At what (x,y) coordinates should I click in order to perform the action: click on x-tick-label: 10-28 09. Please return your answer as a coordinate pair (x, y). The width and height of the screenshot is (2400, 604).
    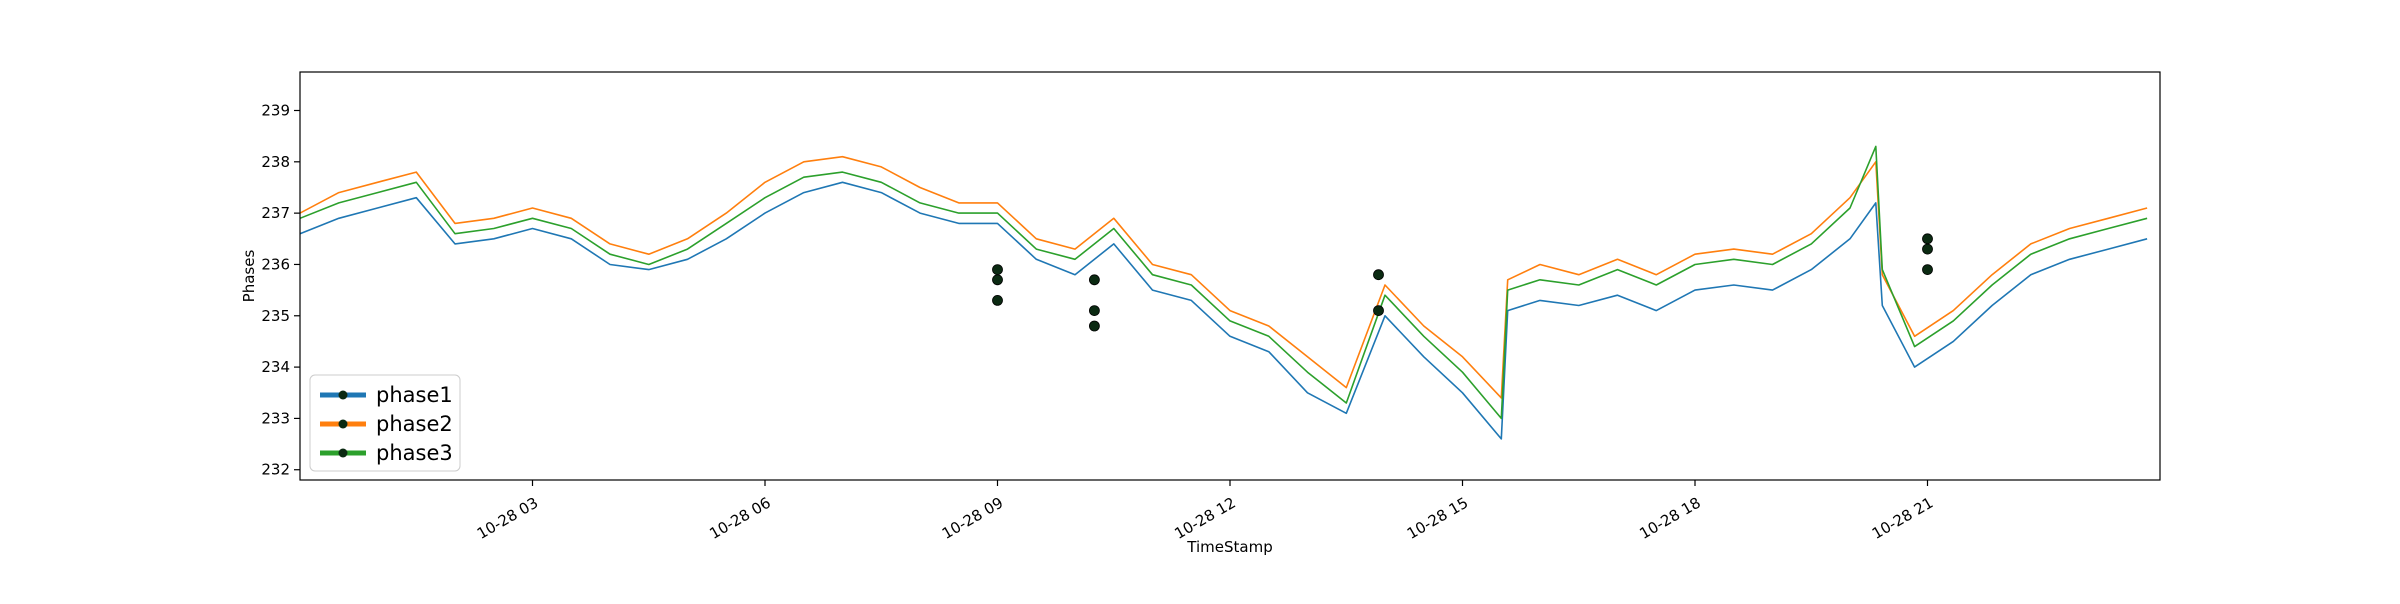
    Looking at the image, I should click on (972, 518).